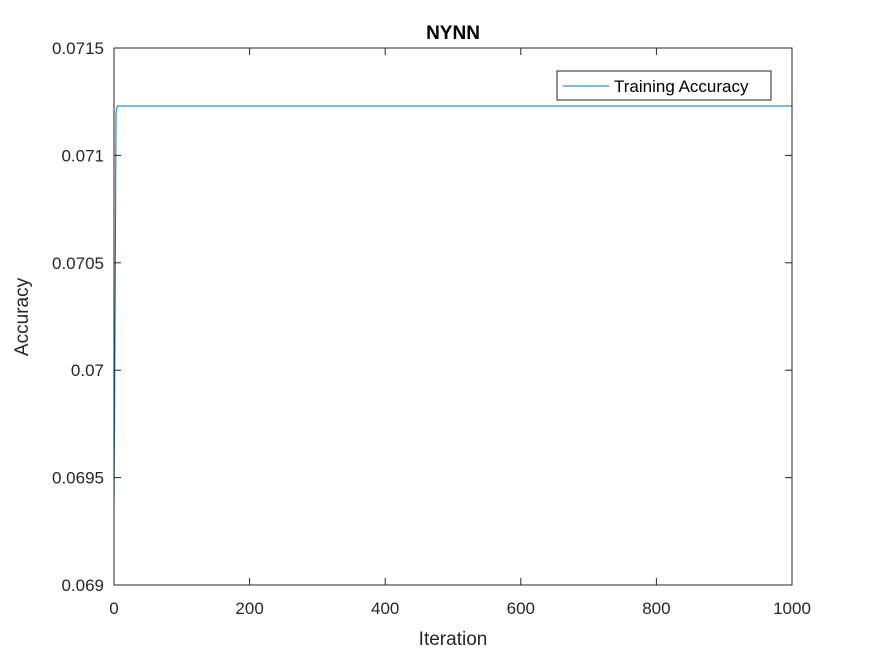  I want to click on y-tick-label: 0.0695, so click(78, 478).